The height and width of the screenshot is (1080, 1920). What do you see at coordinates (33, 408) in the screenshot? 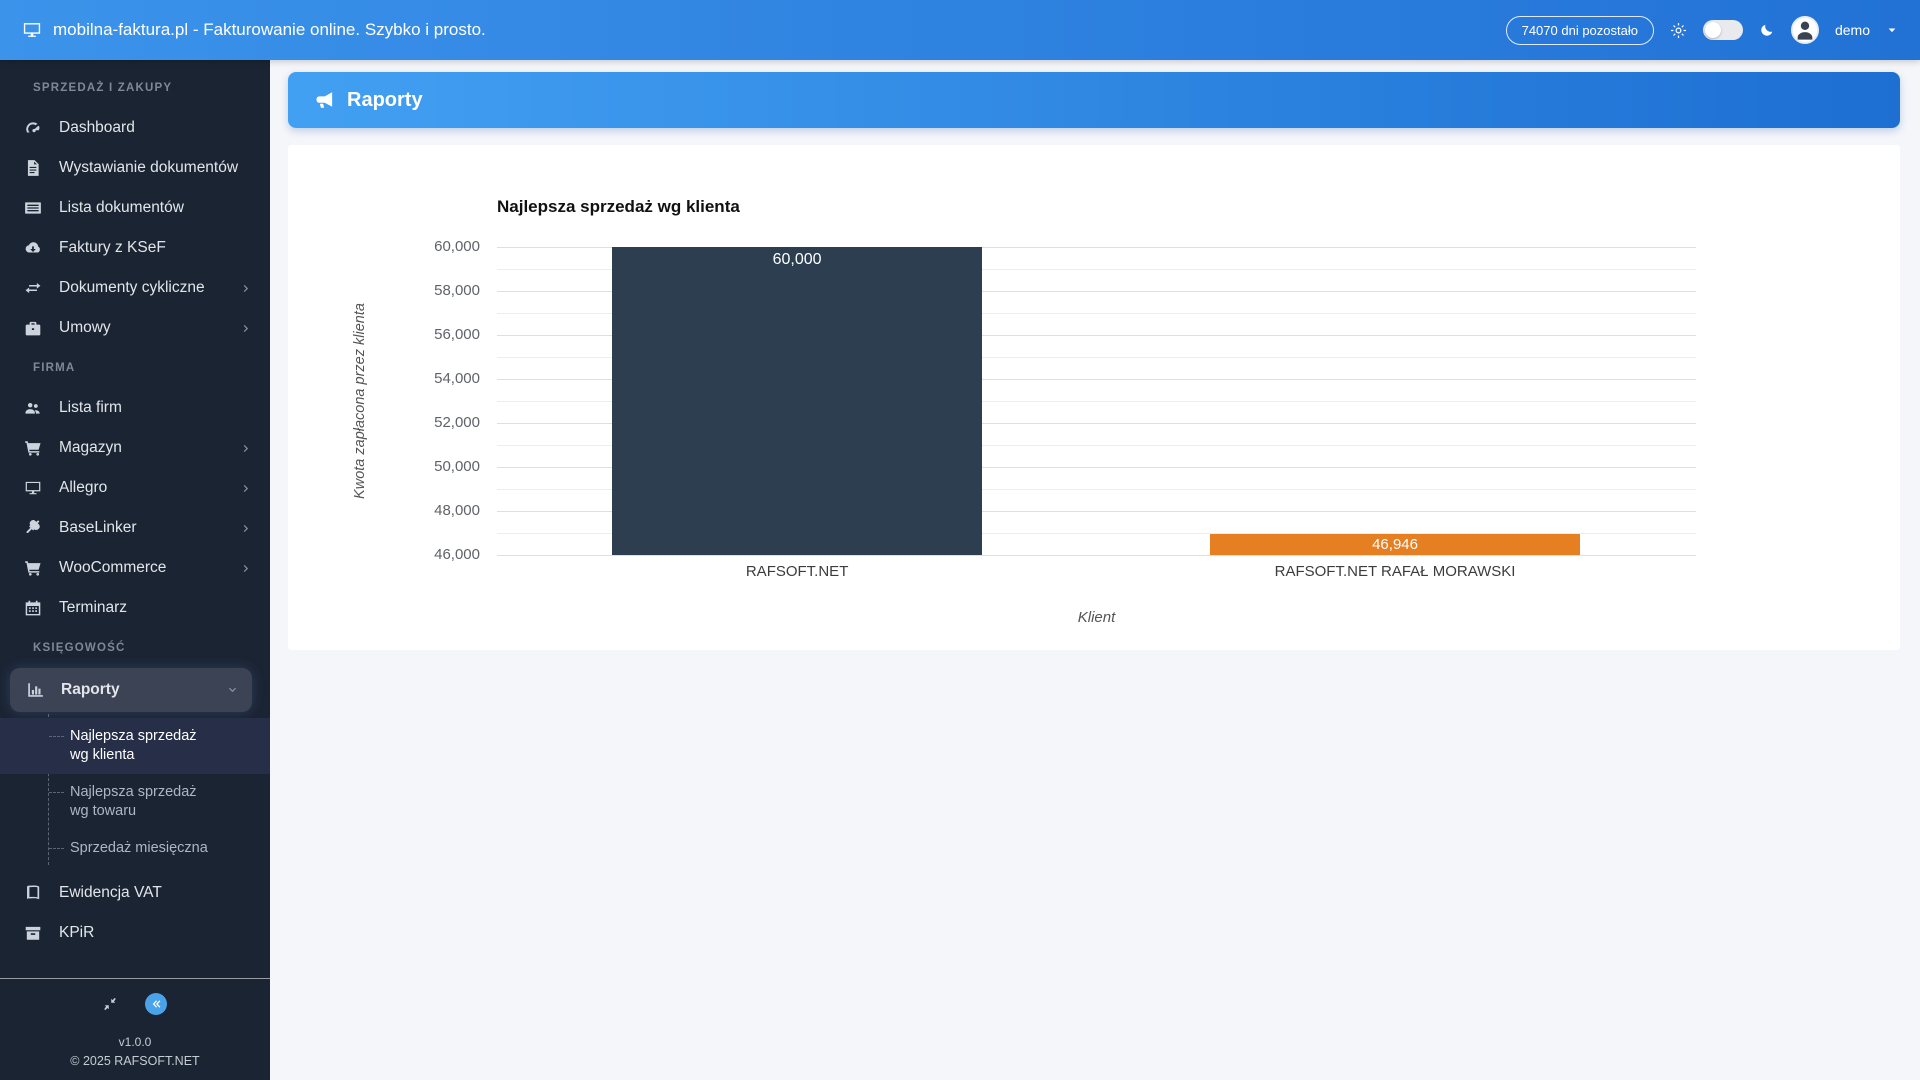
I see `users-icon` at bounding box center [33, 408].